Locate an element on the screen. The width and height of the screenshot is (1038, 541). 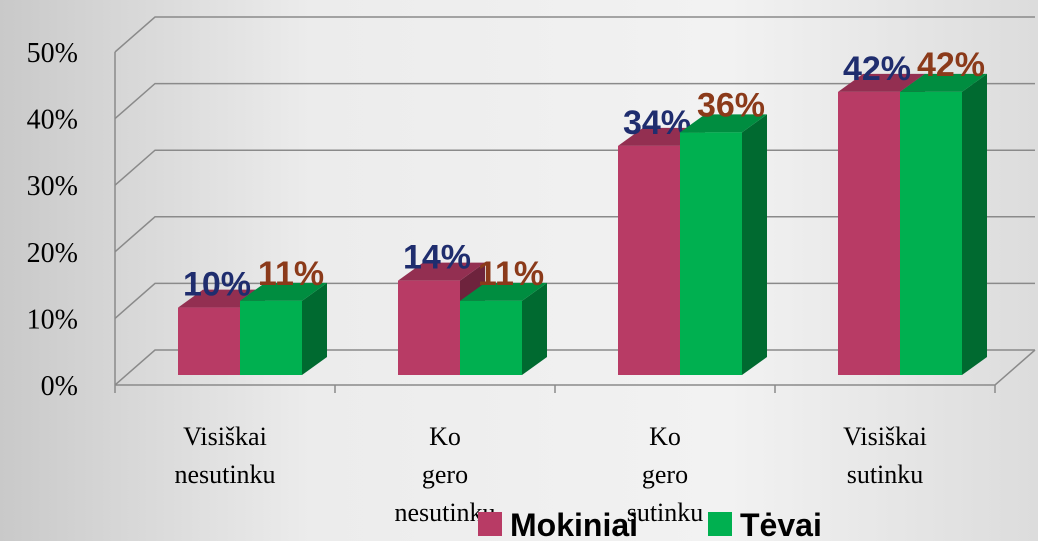
y-tick-label: 40% is located at coordinates (52, 120).